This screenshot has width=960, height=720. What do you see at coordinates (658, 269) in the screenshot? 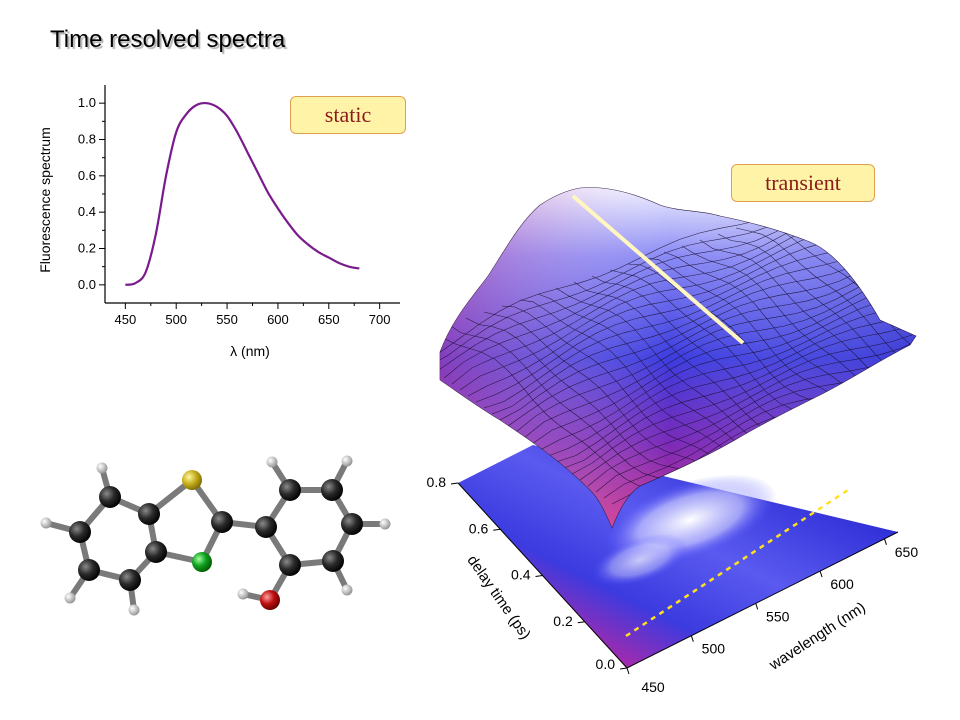
I see `peak-trace-line` at bounding box center [658, 269].